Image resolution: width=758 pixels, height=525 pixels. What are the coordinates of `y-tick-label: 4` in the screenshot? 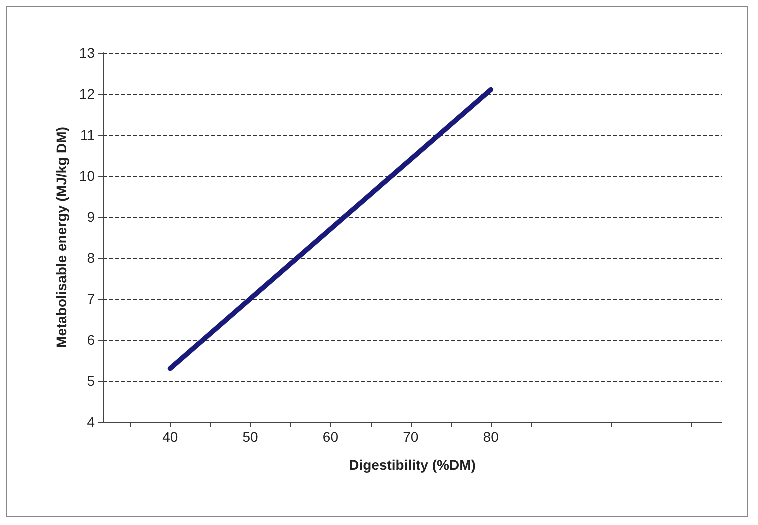 It's located at (91, 422).